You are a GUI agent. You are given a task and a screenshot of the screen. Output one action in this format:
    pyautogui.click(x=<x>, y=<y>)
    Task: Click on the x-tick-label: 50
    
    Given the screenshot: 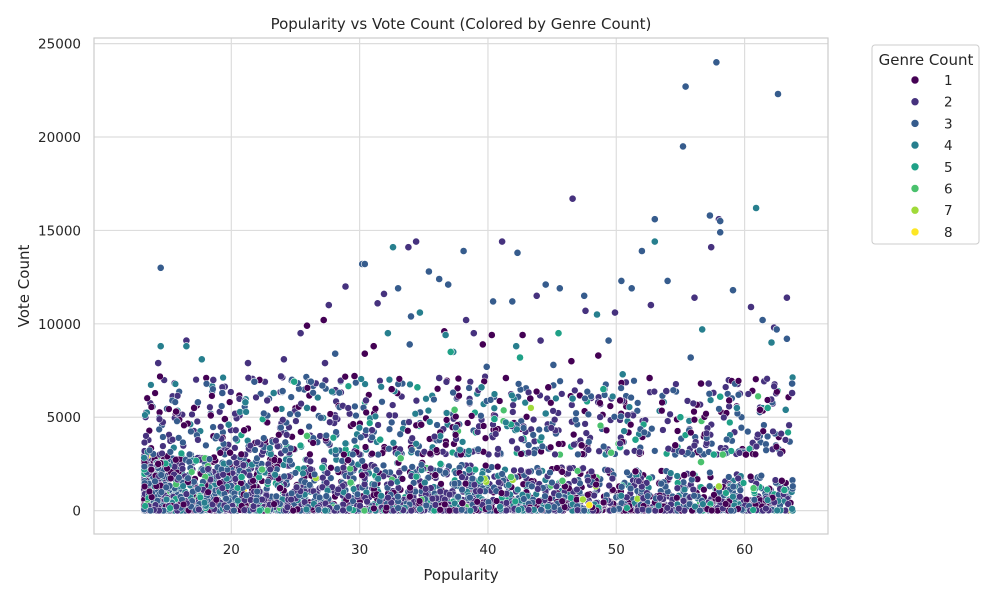 What is the action you would take?
    pyautogui.click(x=616, y=550)
    